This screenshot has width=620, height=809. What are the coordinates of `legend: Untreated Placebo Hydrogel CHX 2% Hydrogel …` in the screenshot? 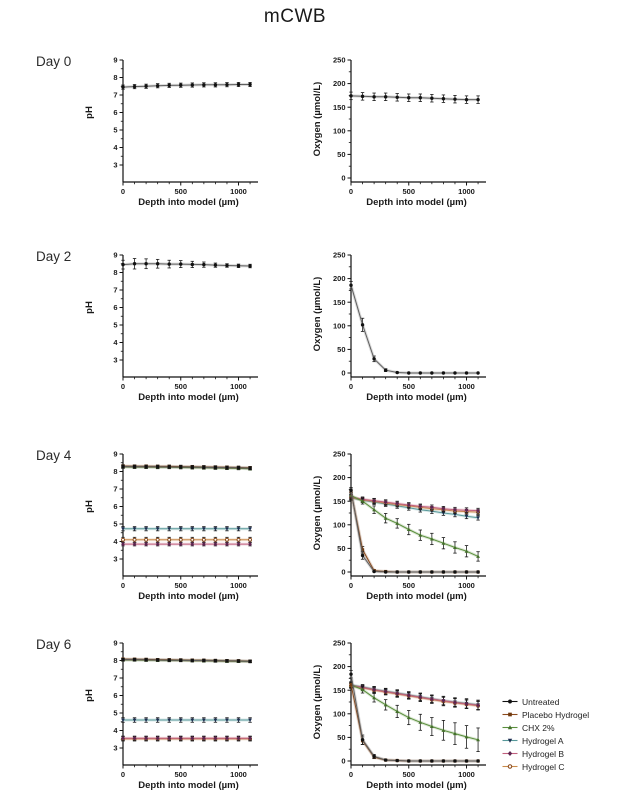 It's located at (545, 734).